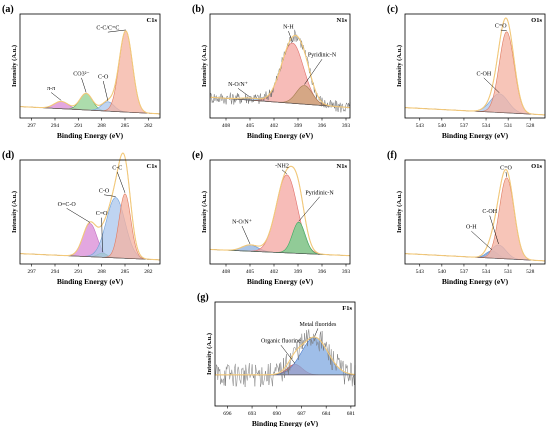 The width and height of the screenshot is (550, 427). I want to click on panel-label: (c), so click(392, 9).